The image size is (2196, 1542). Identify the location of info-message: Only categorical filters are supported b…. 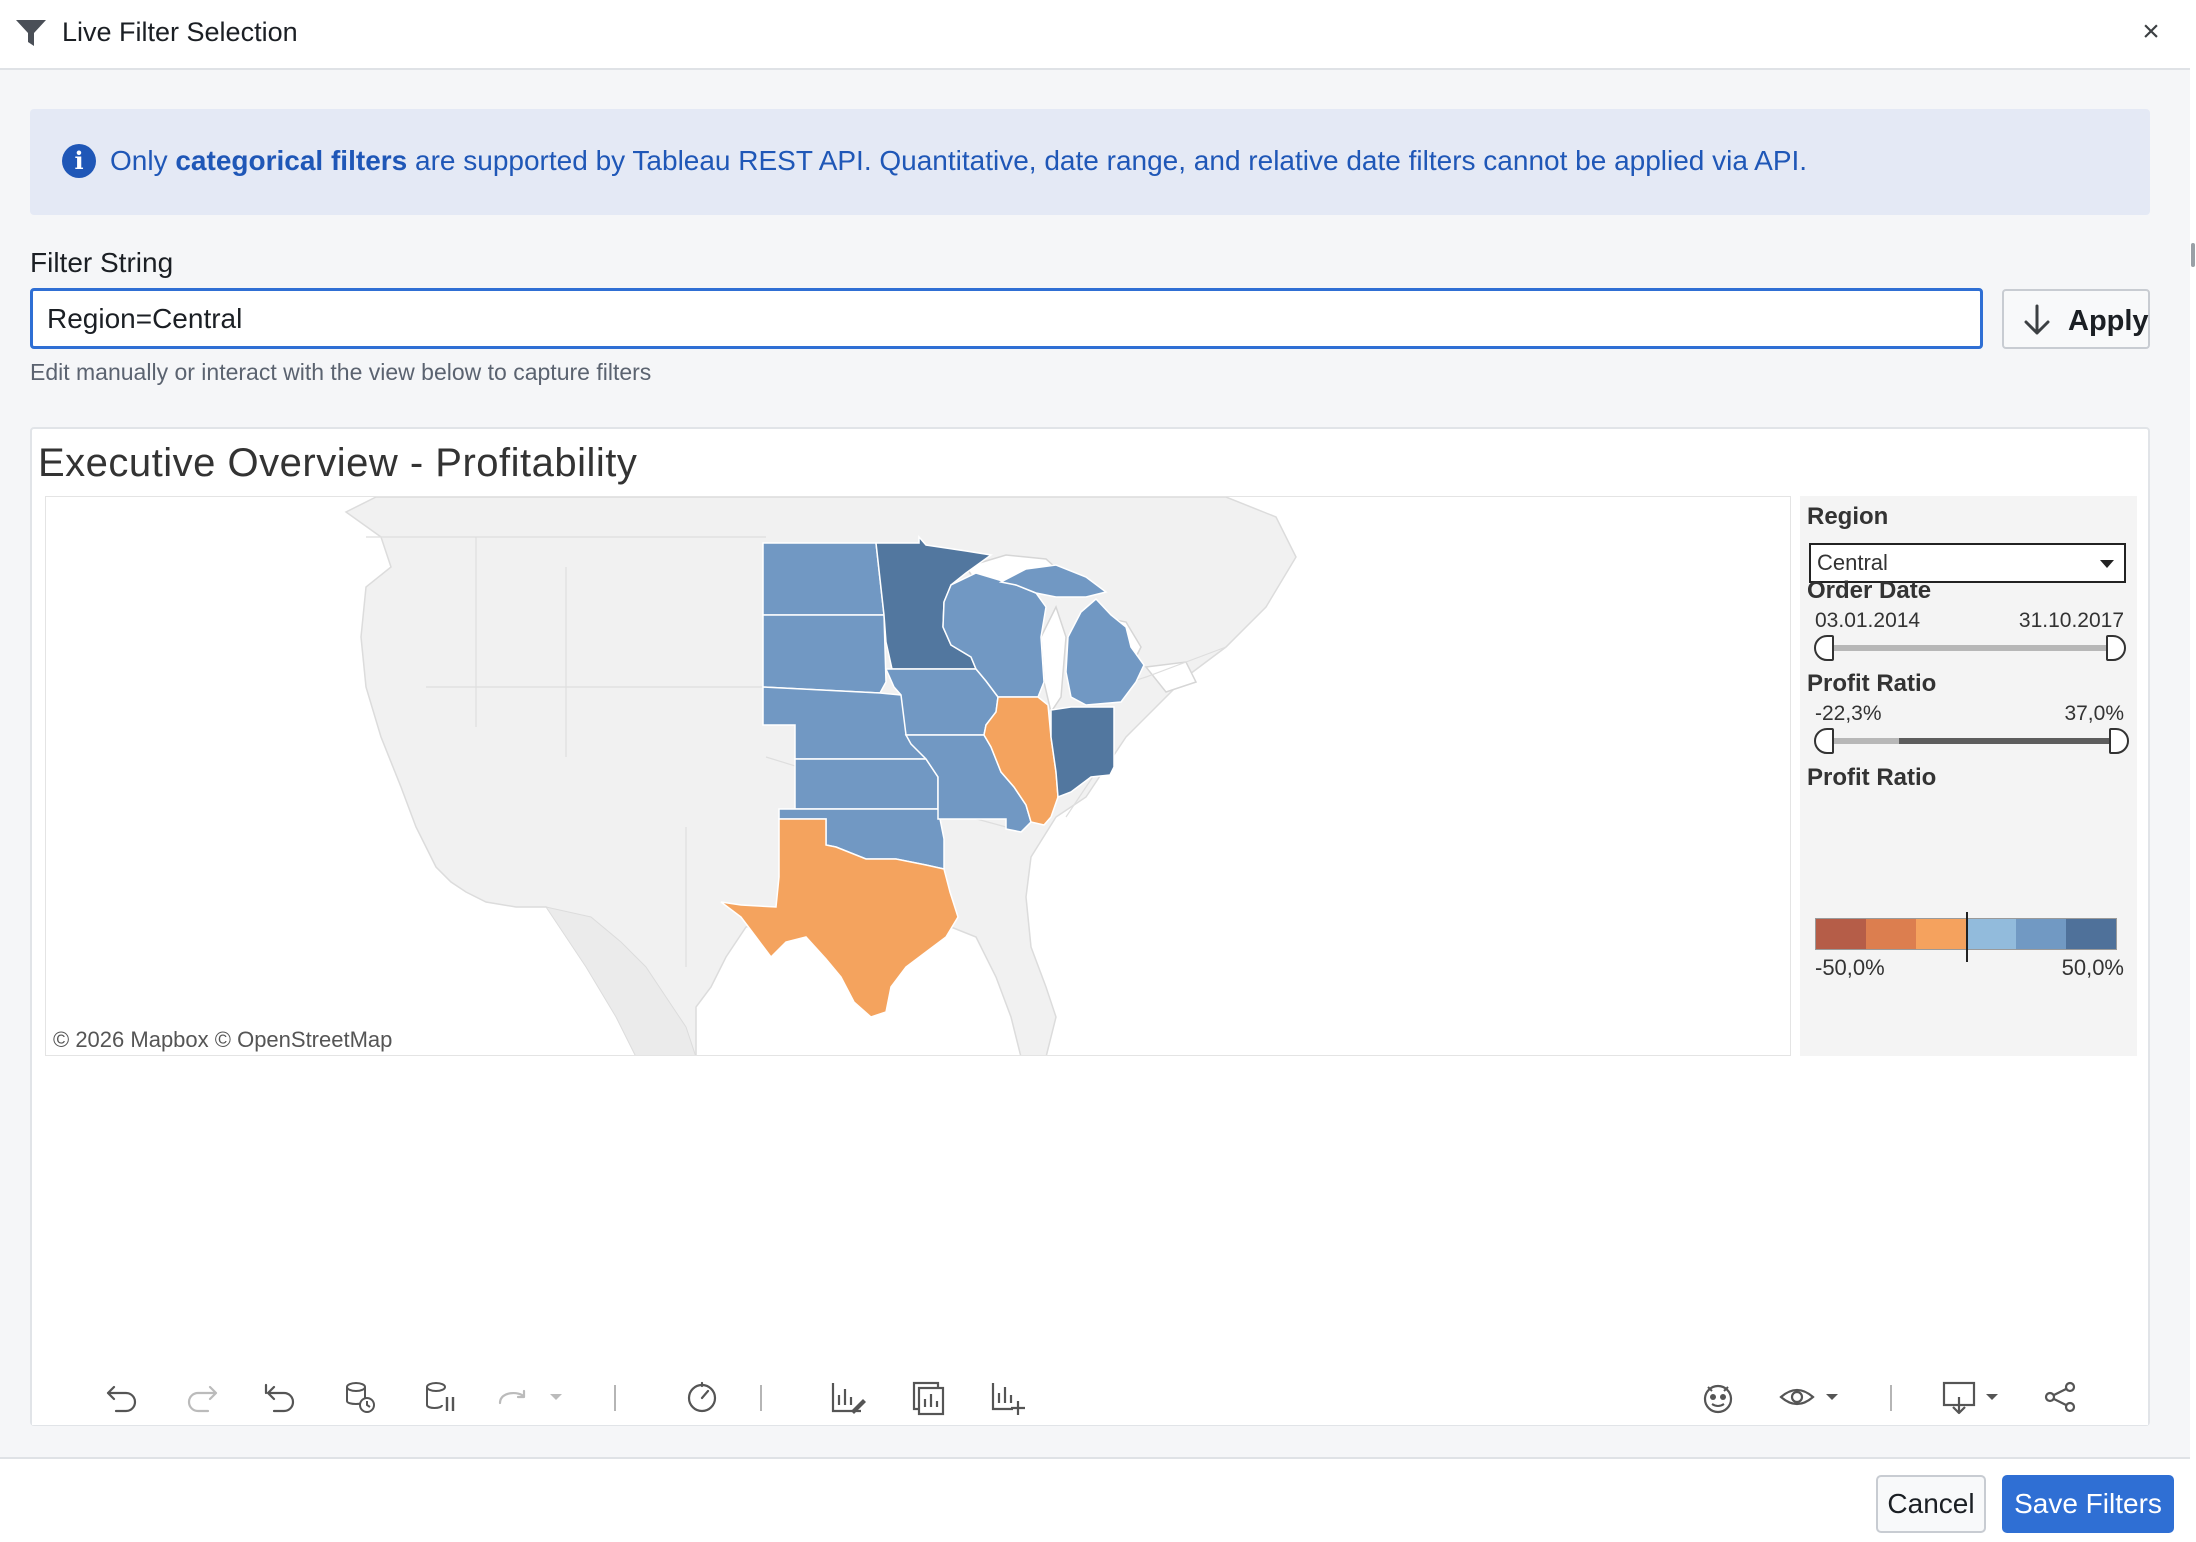
(958, 161).